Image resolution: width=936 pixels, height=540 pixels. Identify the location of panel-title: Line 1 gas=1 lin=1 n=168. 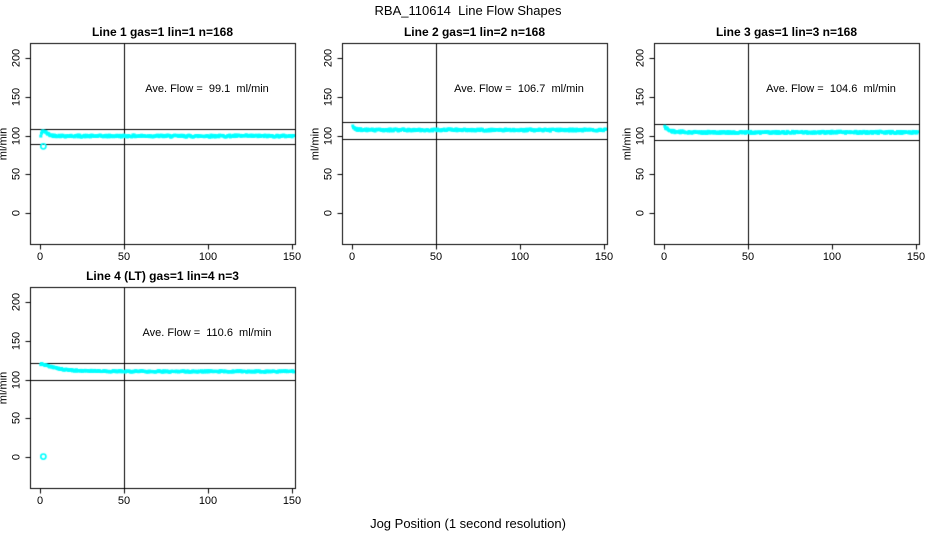
(162, 32).